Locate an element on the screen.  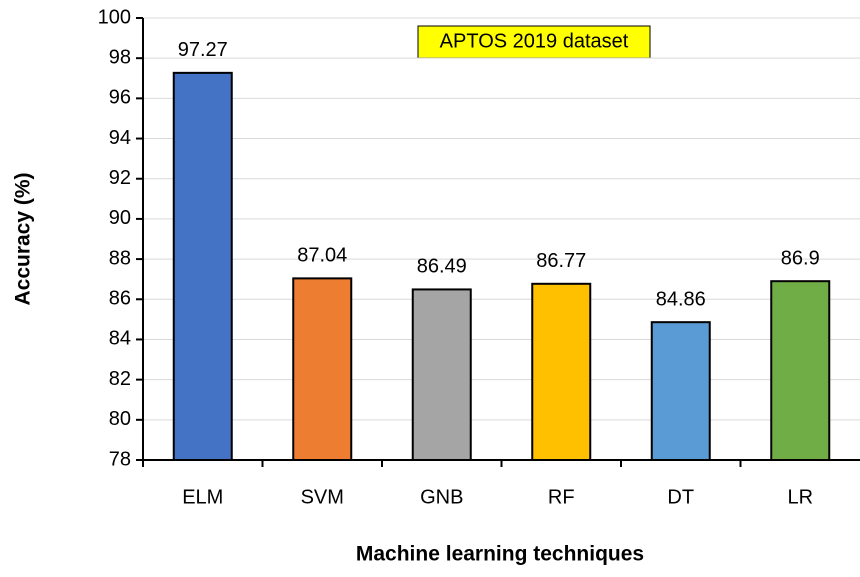
value-label: 84.86 is located at coordinates (681, 299).